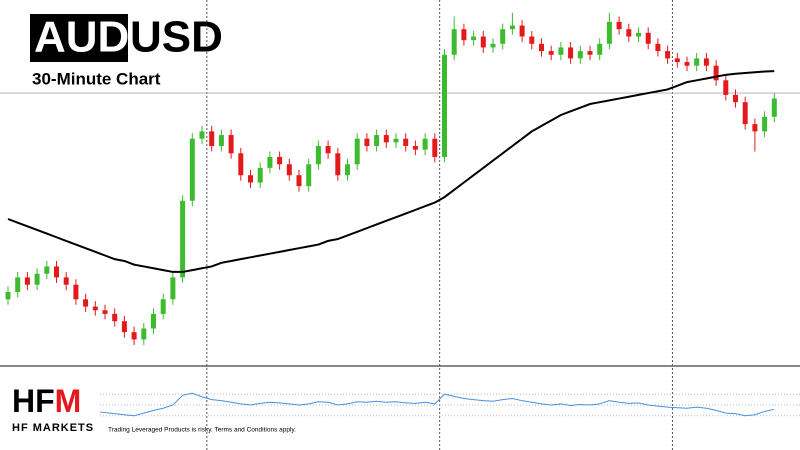 The width and height of the screenshot is (800, 450). What do you see at coordinates (53, 428) in the screenshot?
I see `brand-name: HF MARKETS` at bounding box center [53, 428].